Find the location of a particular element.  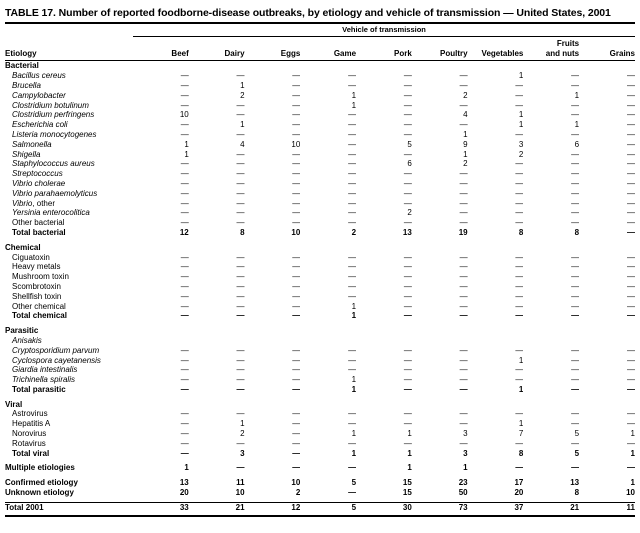

etiology-label: Total viral is located at coordinates (31, 453).